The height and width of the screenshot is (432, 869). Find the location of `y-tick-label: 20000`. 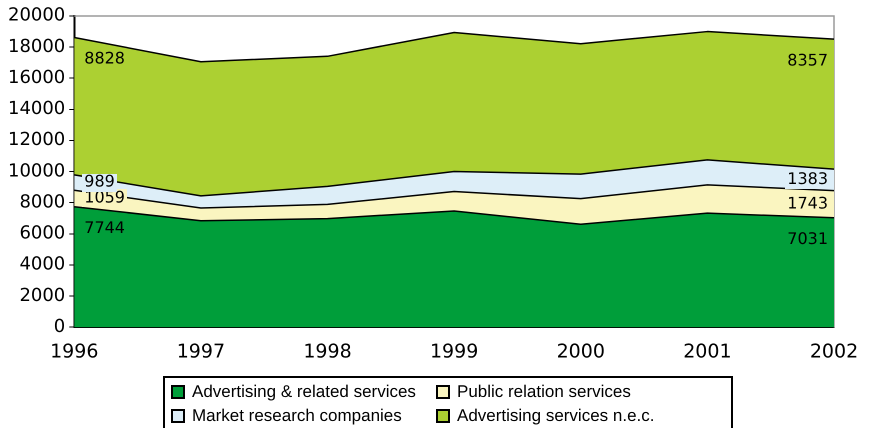

y-tick-label: 20000 is located at coordinates (37, 15).